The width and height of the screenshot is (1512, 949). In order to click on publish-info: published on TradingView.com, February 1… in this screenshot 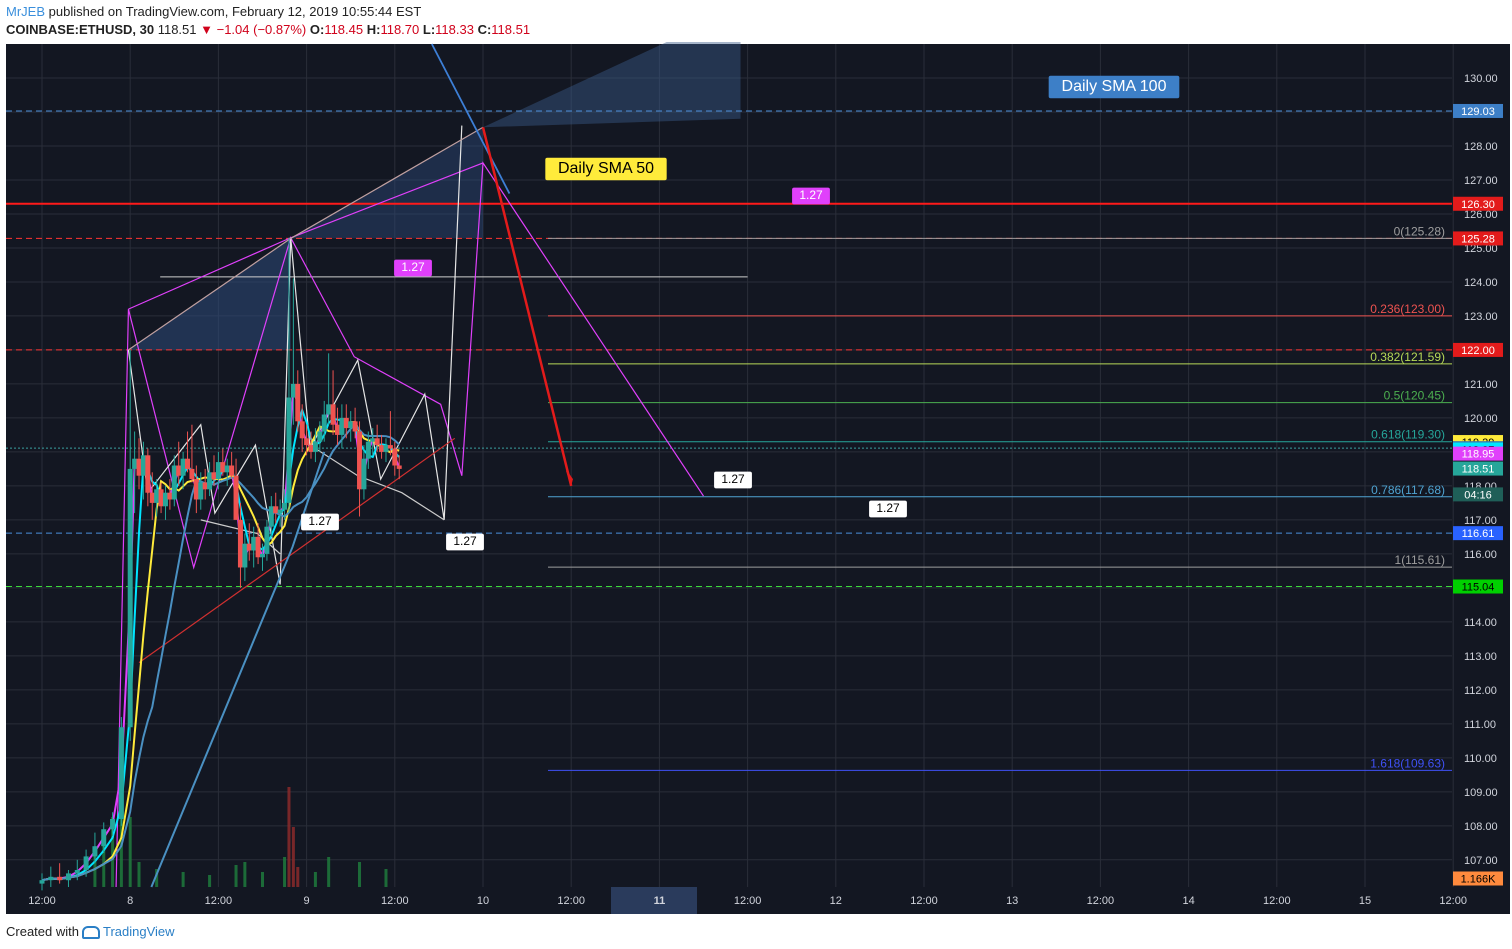, I will do `click(235, 11)`.